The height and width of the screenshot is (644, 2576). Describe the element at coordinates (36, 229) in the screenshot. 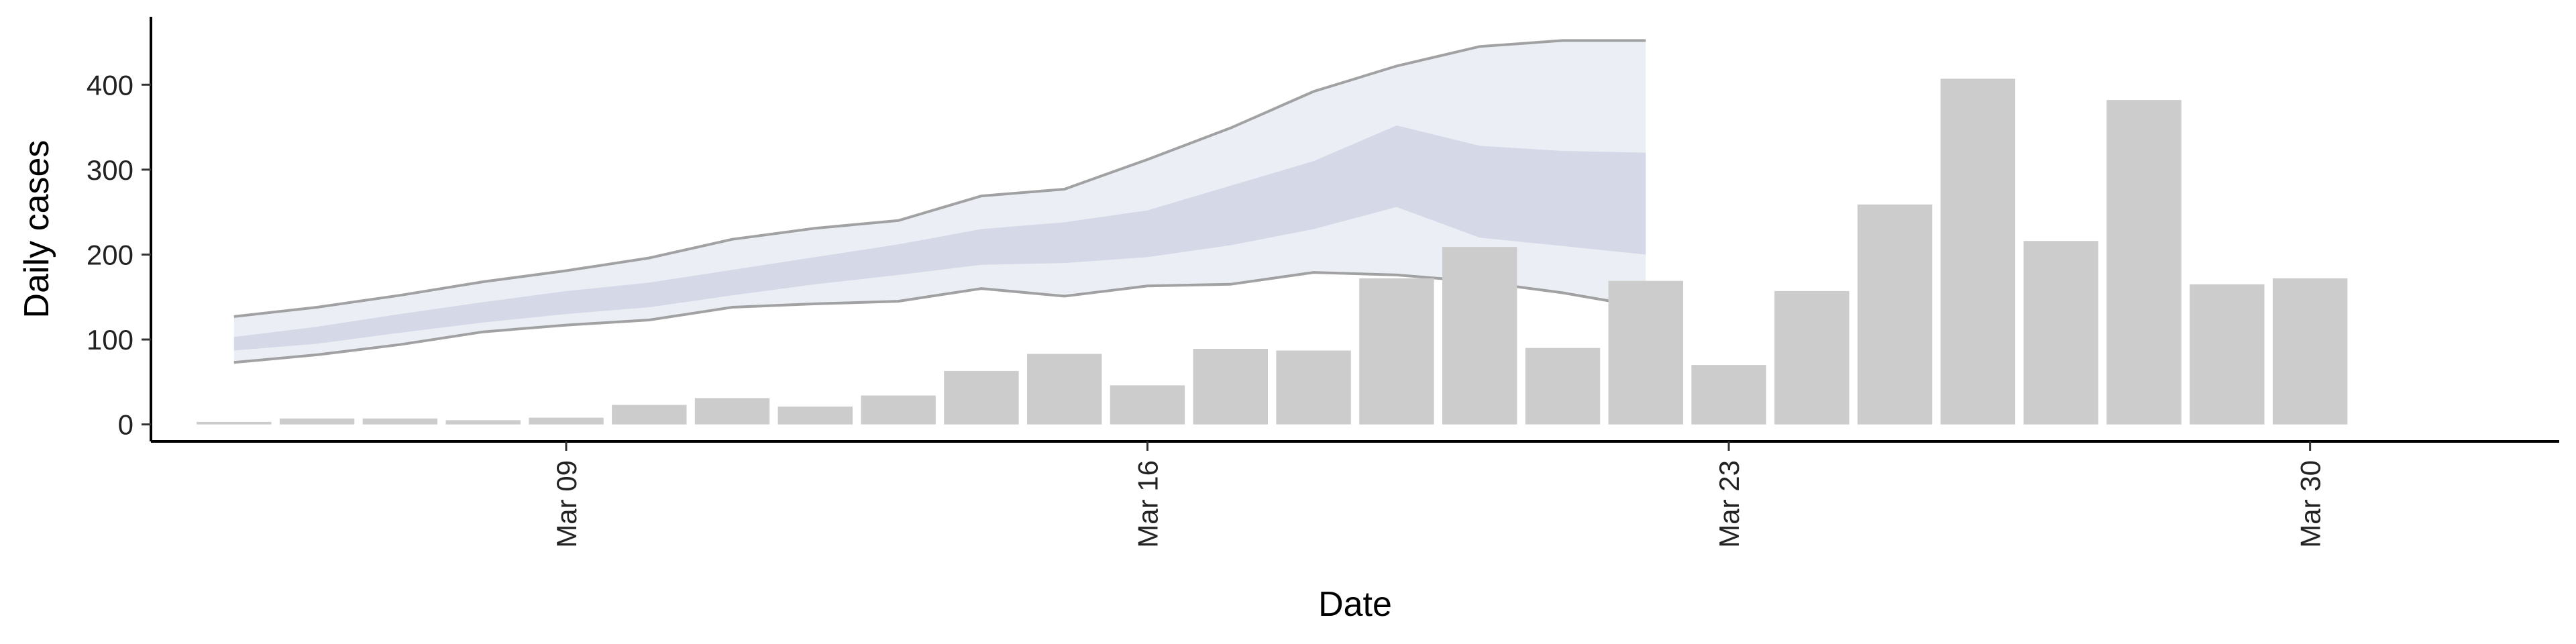

I see `y-axis-title: Daily cases` at that location.